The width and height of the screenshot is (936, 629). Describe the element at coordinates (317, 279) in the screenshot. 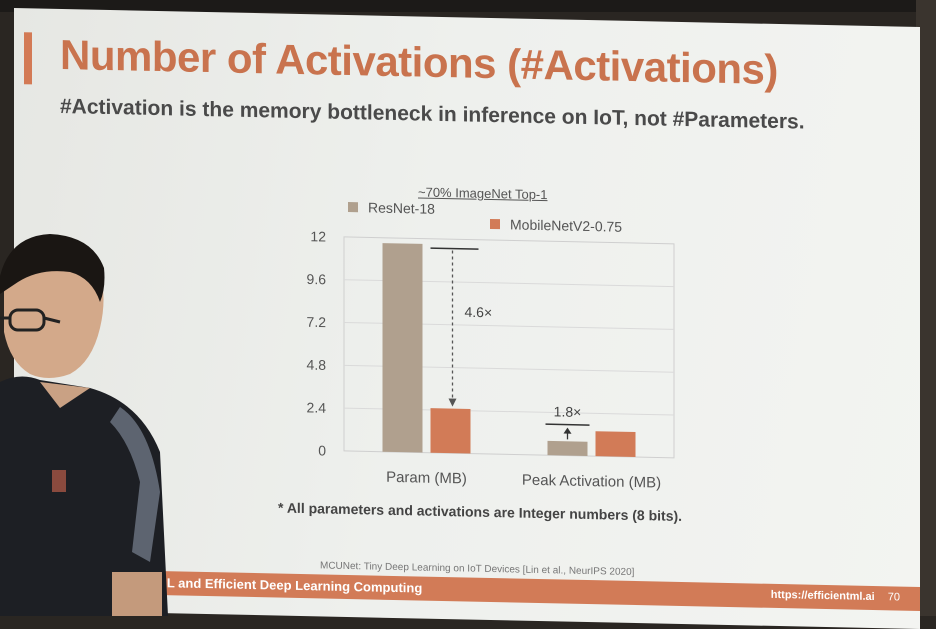

I see `y-tick-label: 9.6` at that location.